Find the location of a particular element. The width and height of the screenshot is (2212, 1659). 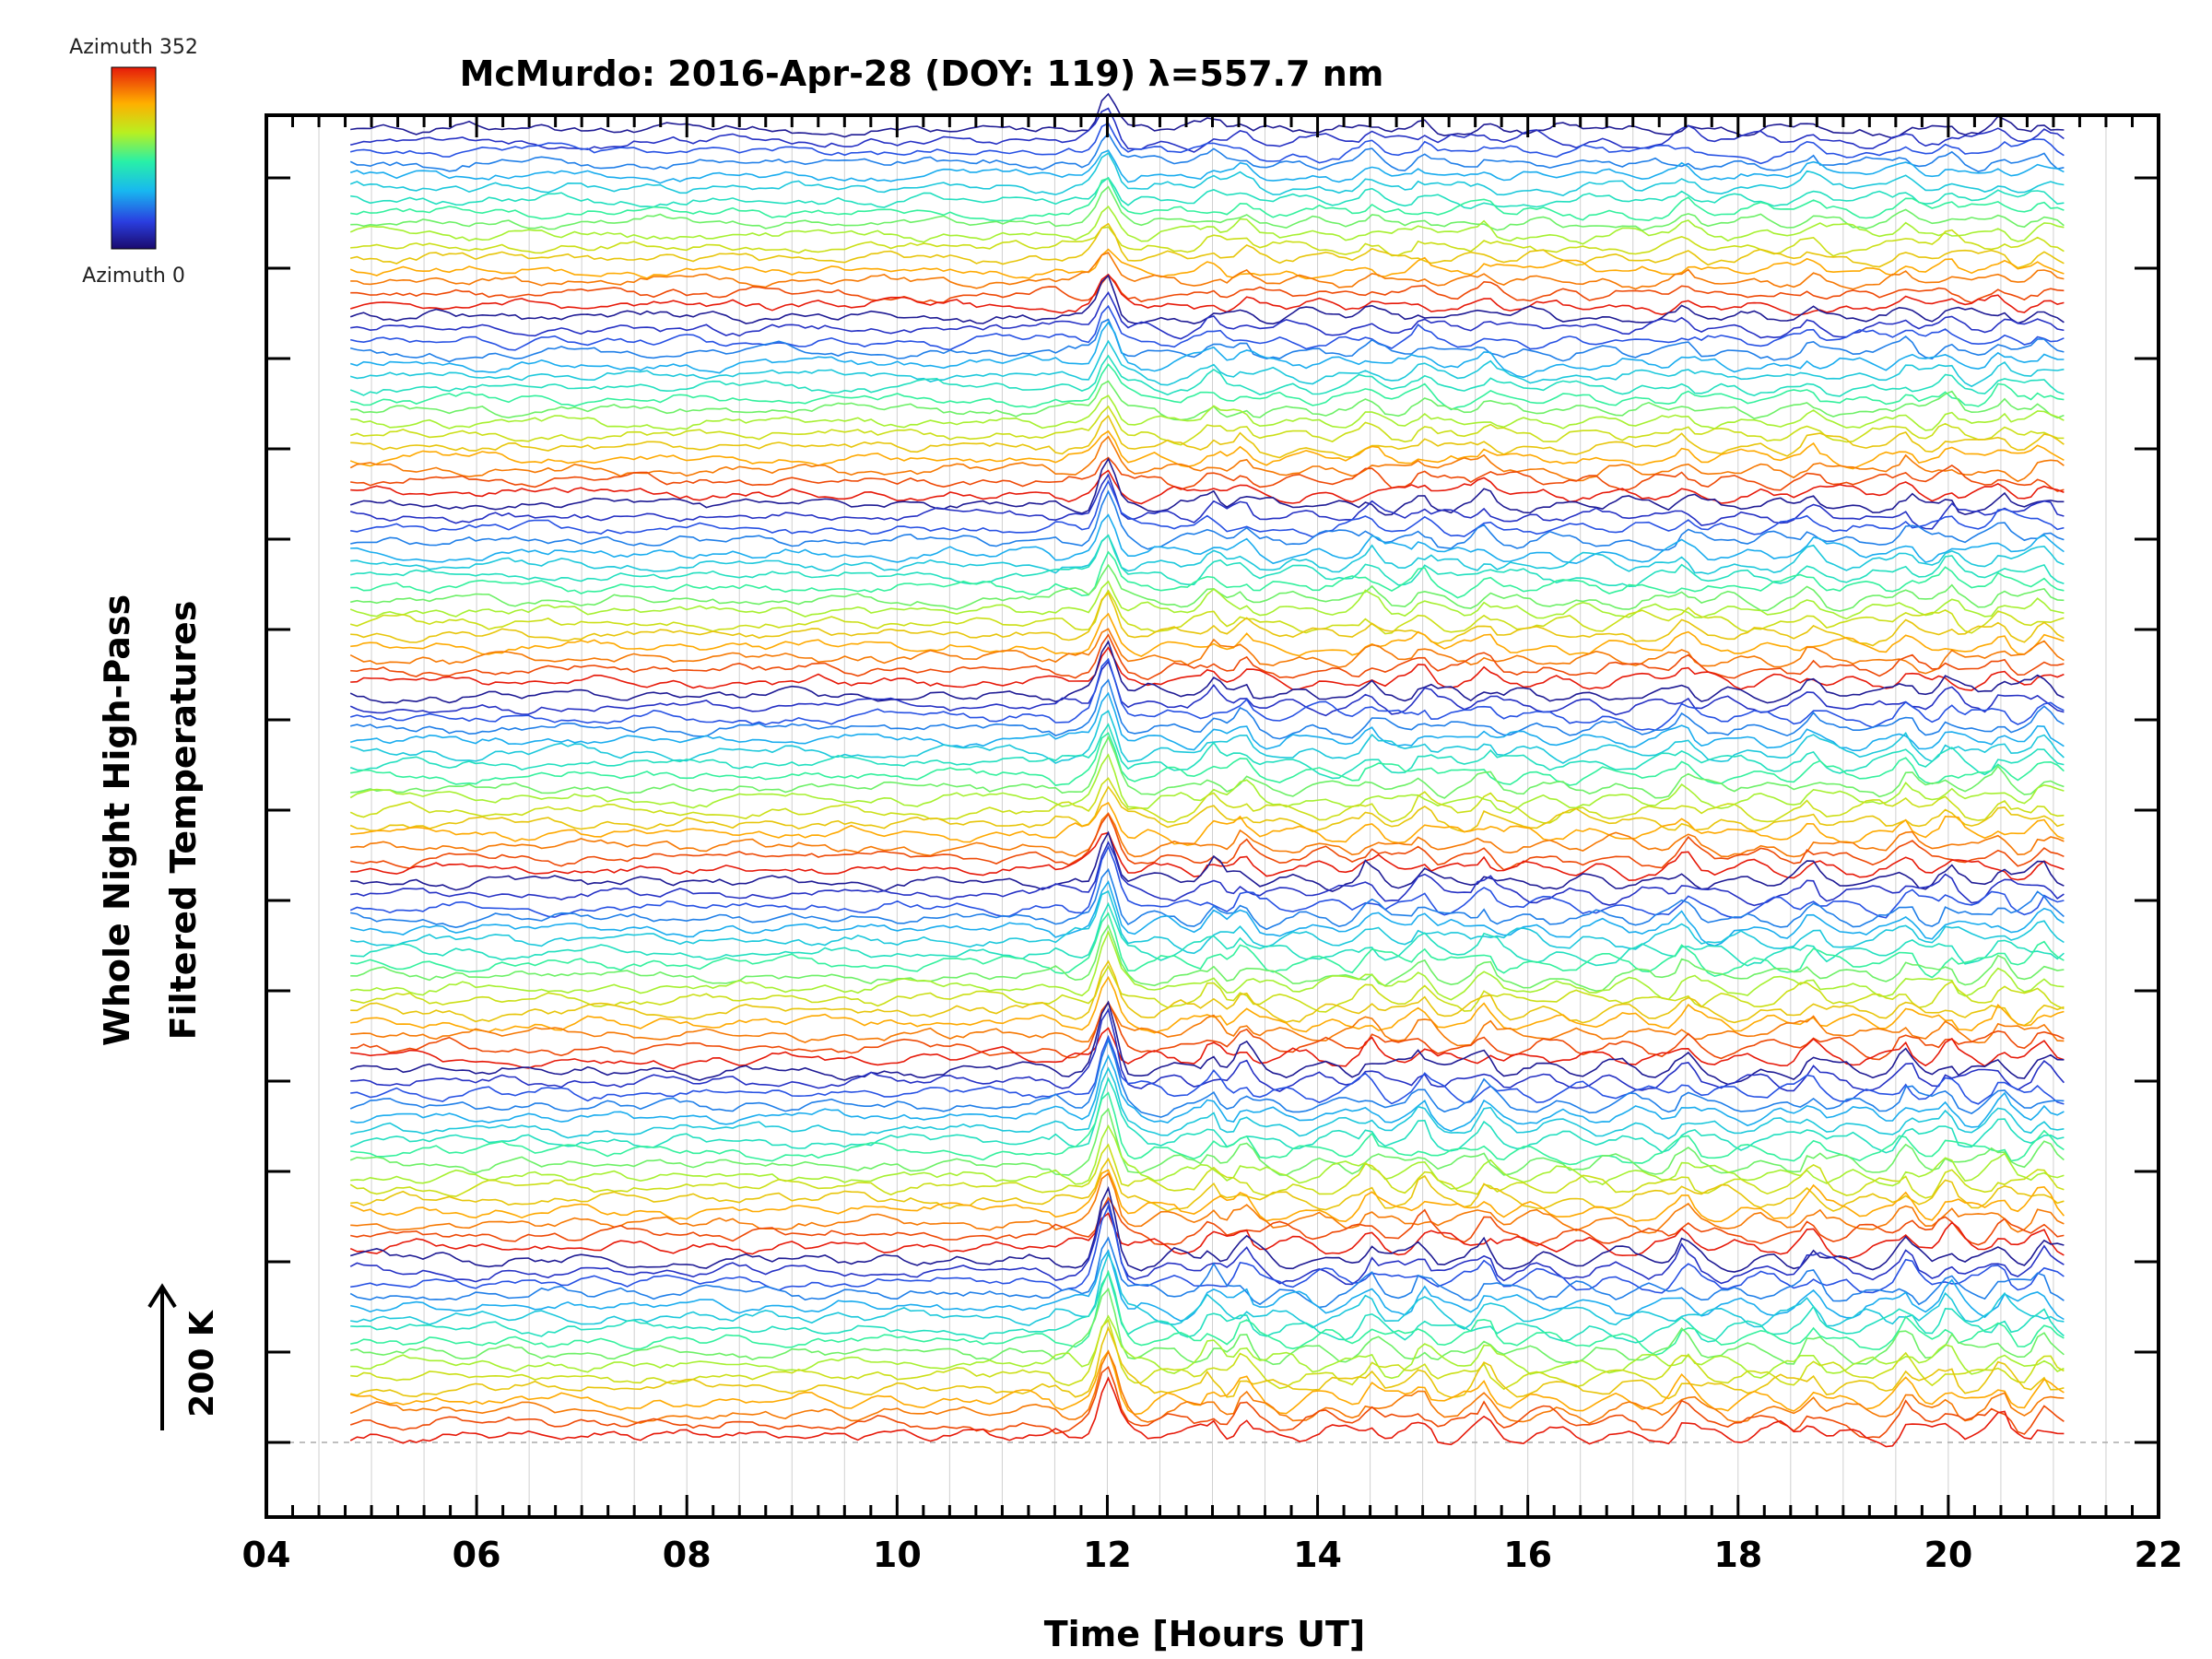

scale-bar-label: 200 K is located at coordinates (202, 1364).